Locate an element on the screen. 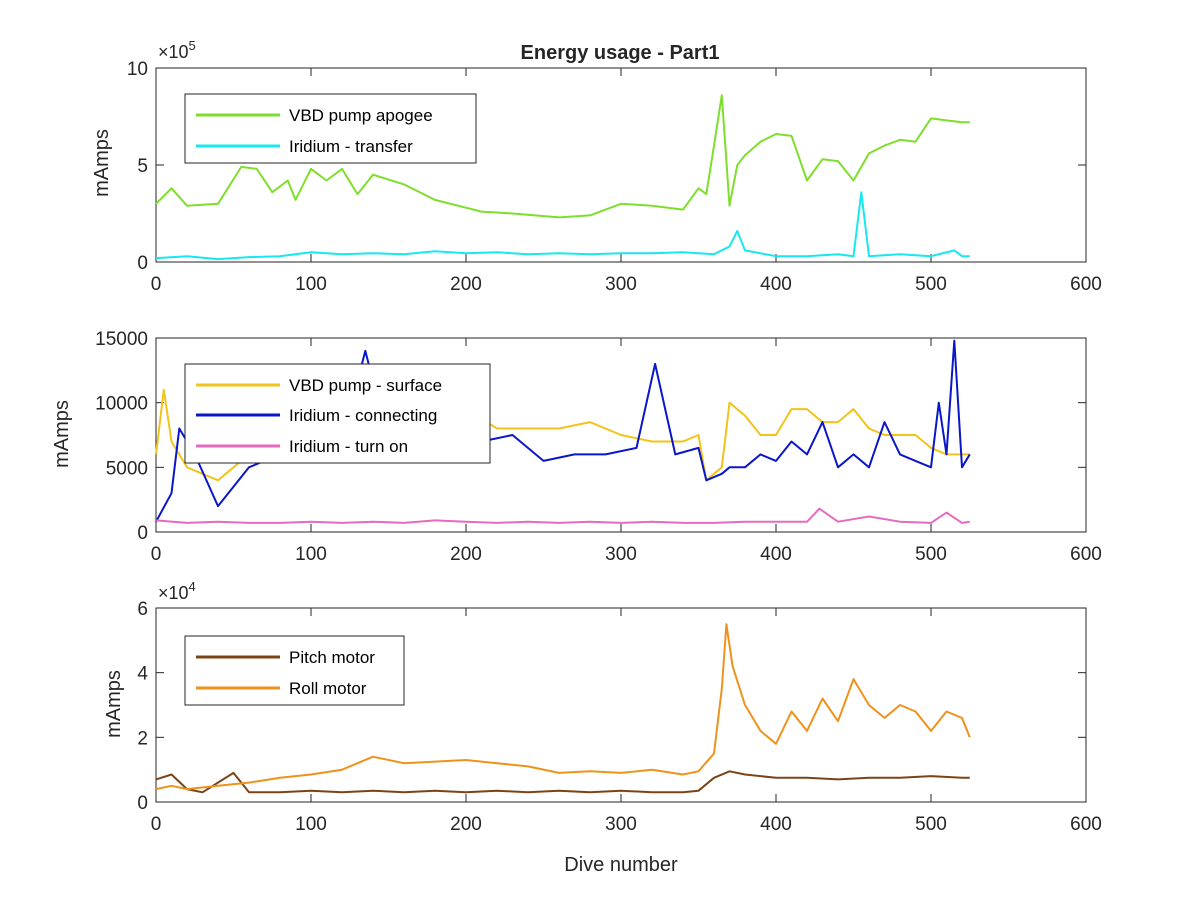  y-tick-label: 10 is located at coordinates (137, 69).